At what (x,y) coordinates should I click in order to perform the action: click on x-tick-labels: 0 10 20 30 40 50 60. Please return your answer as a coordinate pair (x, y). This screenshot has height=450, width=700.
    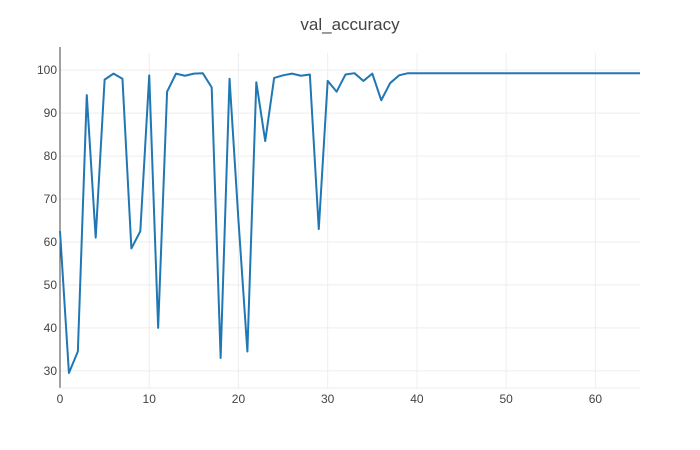
    Looking at the image, I should click on (330, 399).